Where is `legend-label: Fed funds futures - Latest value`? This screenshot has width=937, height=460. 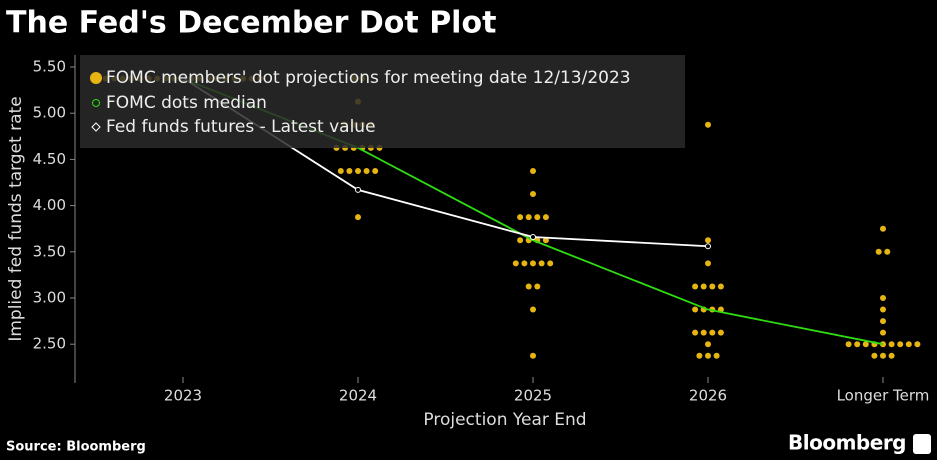 legend-label: Fed funds futures - Latest value is located at coordinates (241, 127).